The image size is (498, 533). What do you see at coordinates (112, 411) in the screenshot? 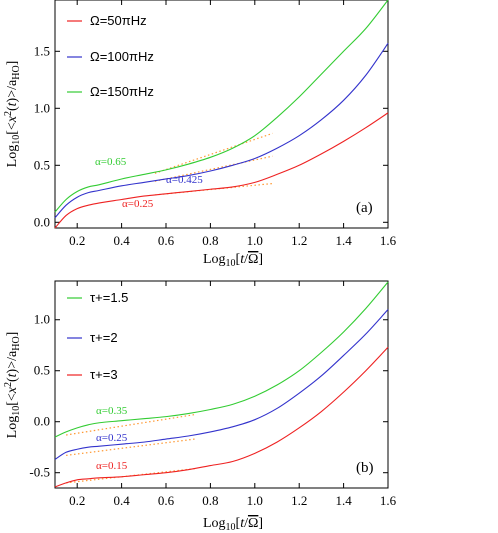
I see `slope-label-alpha-035: α=0.35` at bounding box center [112, 411].